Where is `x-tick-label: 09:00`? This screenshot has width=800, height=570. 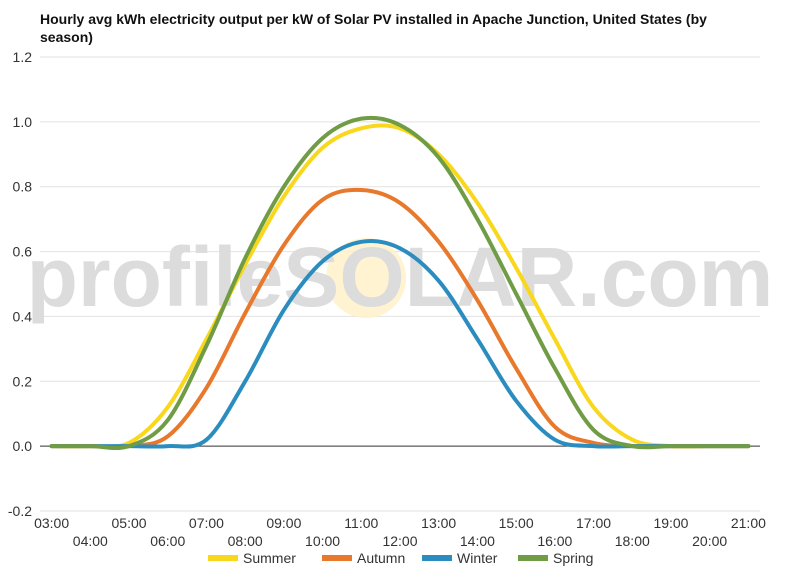
x-tick-label: 09:00 is located at coordinates (283, 523).